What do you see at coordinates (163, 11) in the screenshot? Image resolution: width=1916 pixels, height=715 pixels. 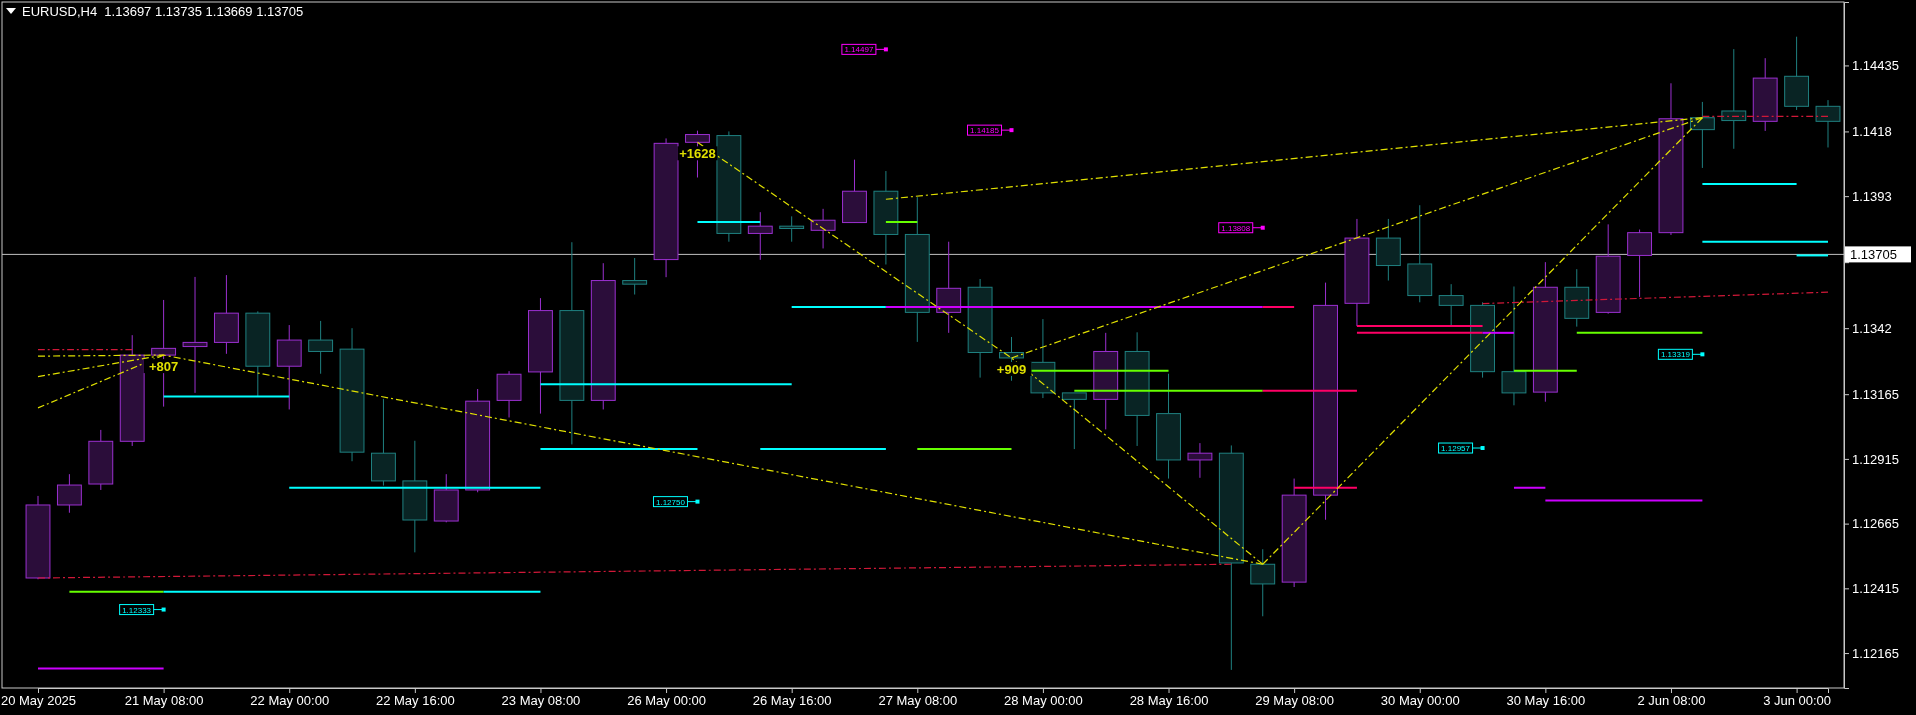 I see `chart-title: EURUSD,H4 1.13697 1.13735 1.13669 1.13705` at bounding box center [163, 11].